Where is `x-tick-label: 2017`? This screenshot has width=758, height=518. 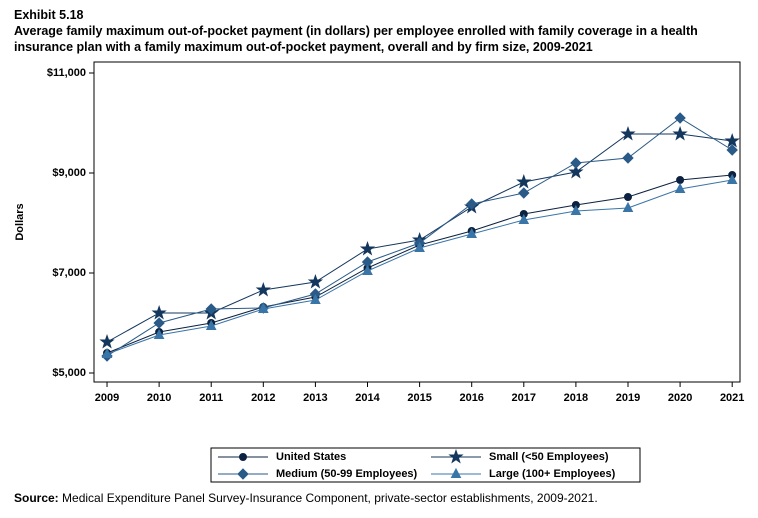 x-tick-label: 2017 is located at coordinates (524, 398).